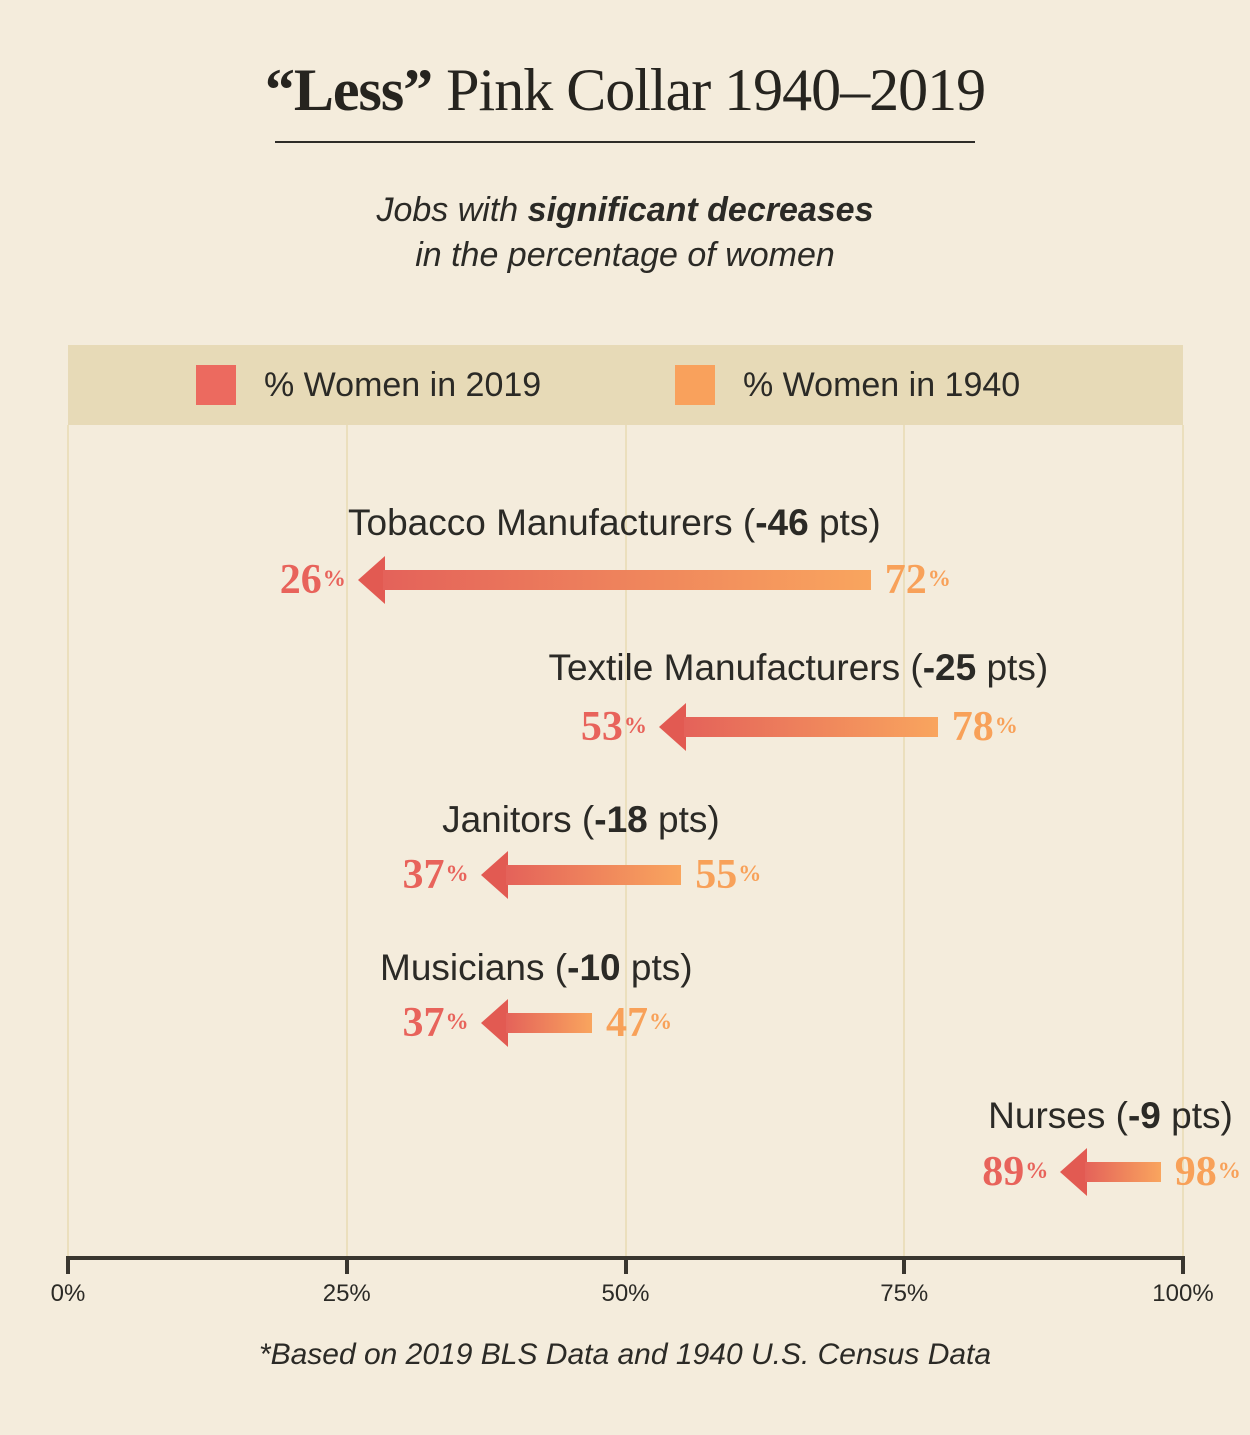 This screenshot has height=1435, width=1250. I want to click on gridline-100%, so click(1183, 841).